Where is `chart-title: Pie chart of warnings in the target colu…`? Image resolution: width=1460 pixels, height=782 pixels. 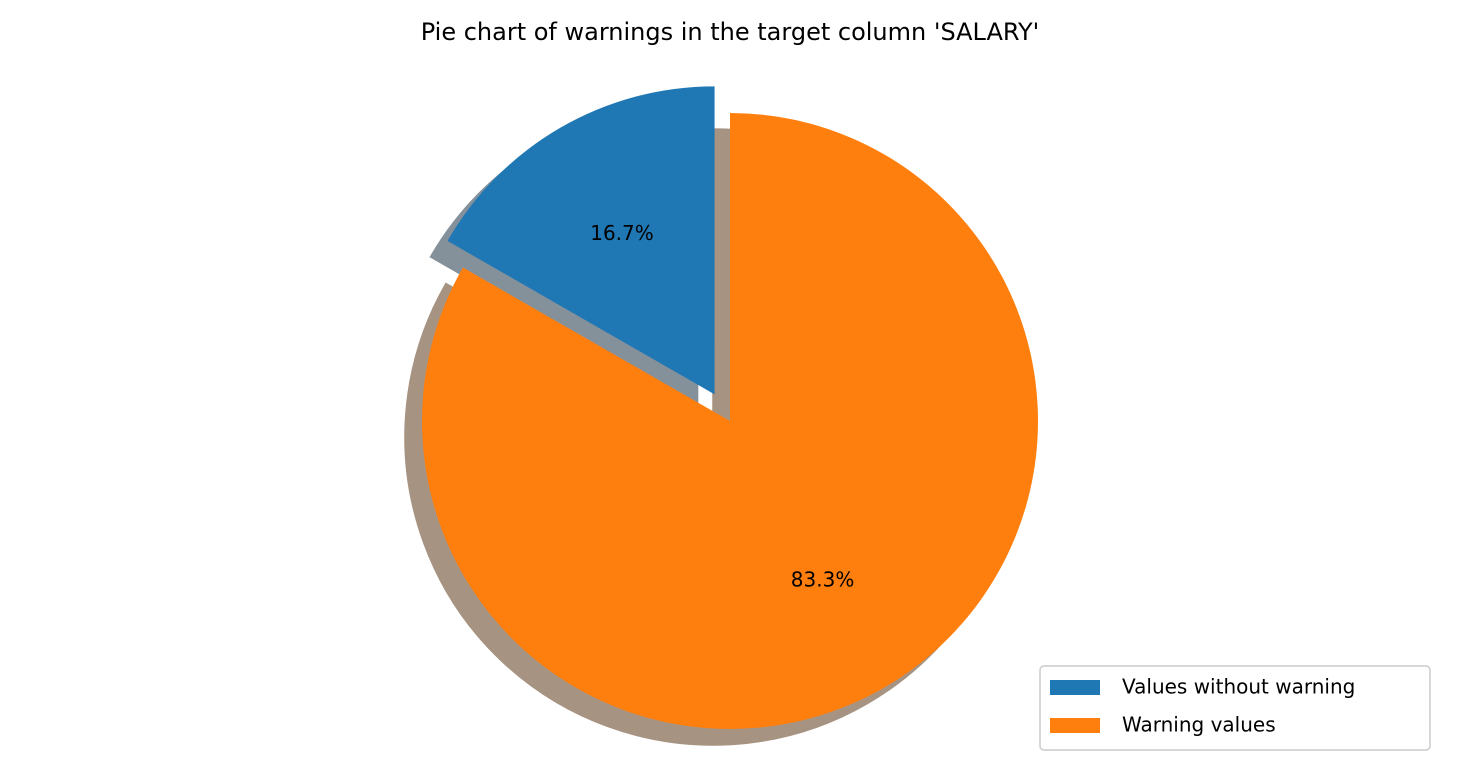
chart-title: Pie chart of warnings in the target colu… is located at coordinates (730, 32).